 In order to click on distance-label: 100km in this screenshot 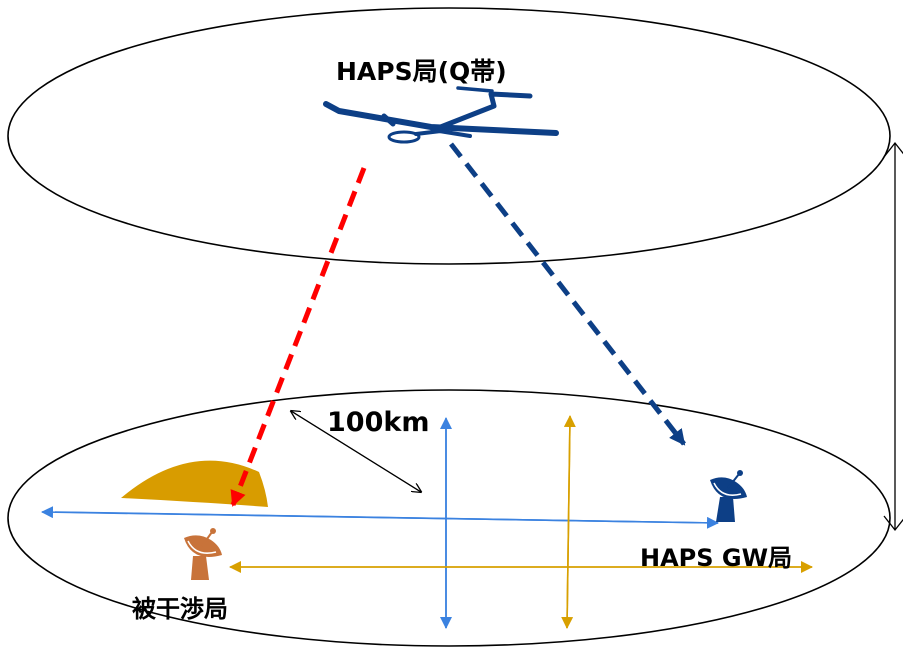, I will do `click(378, 422)`.